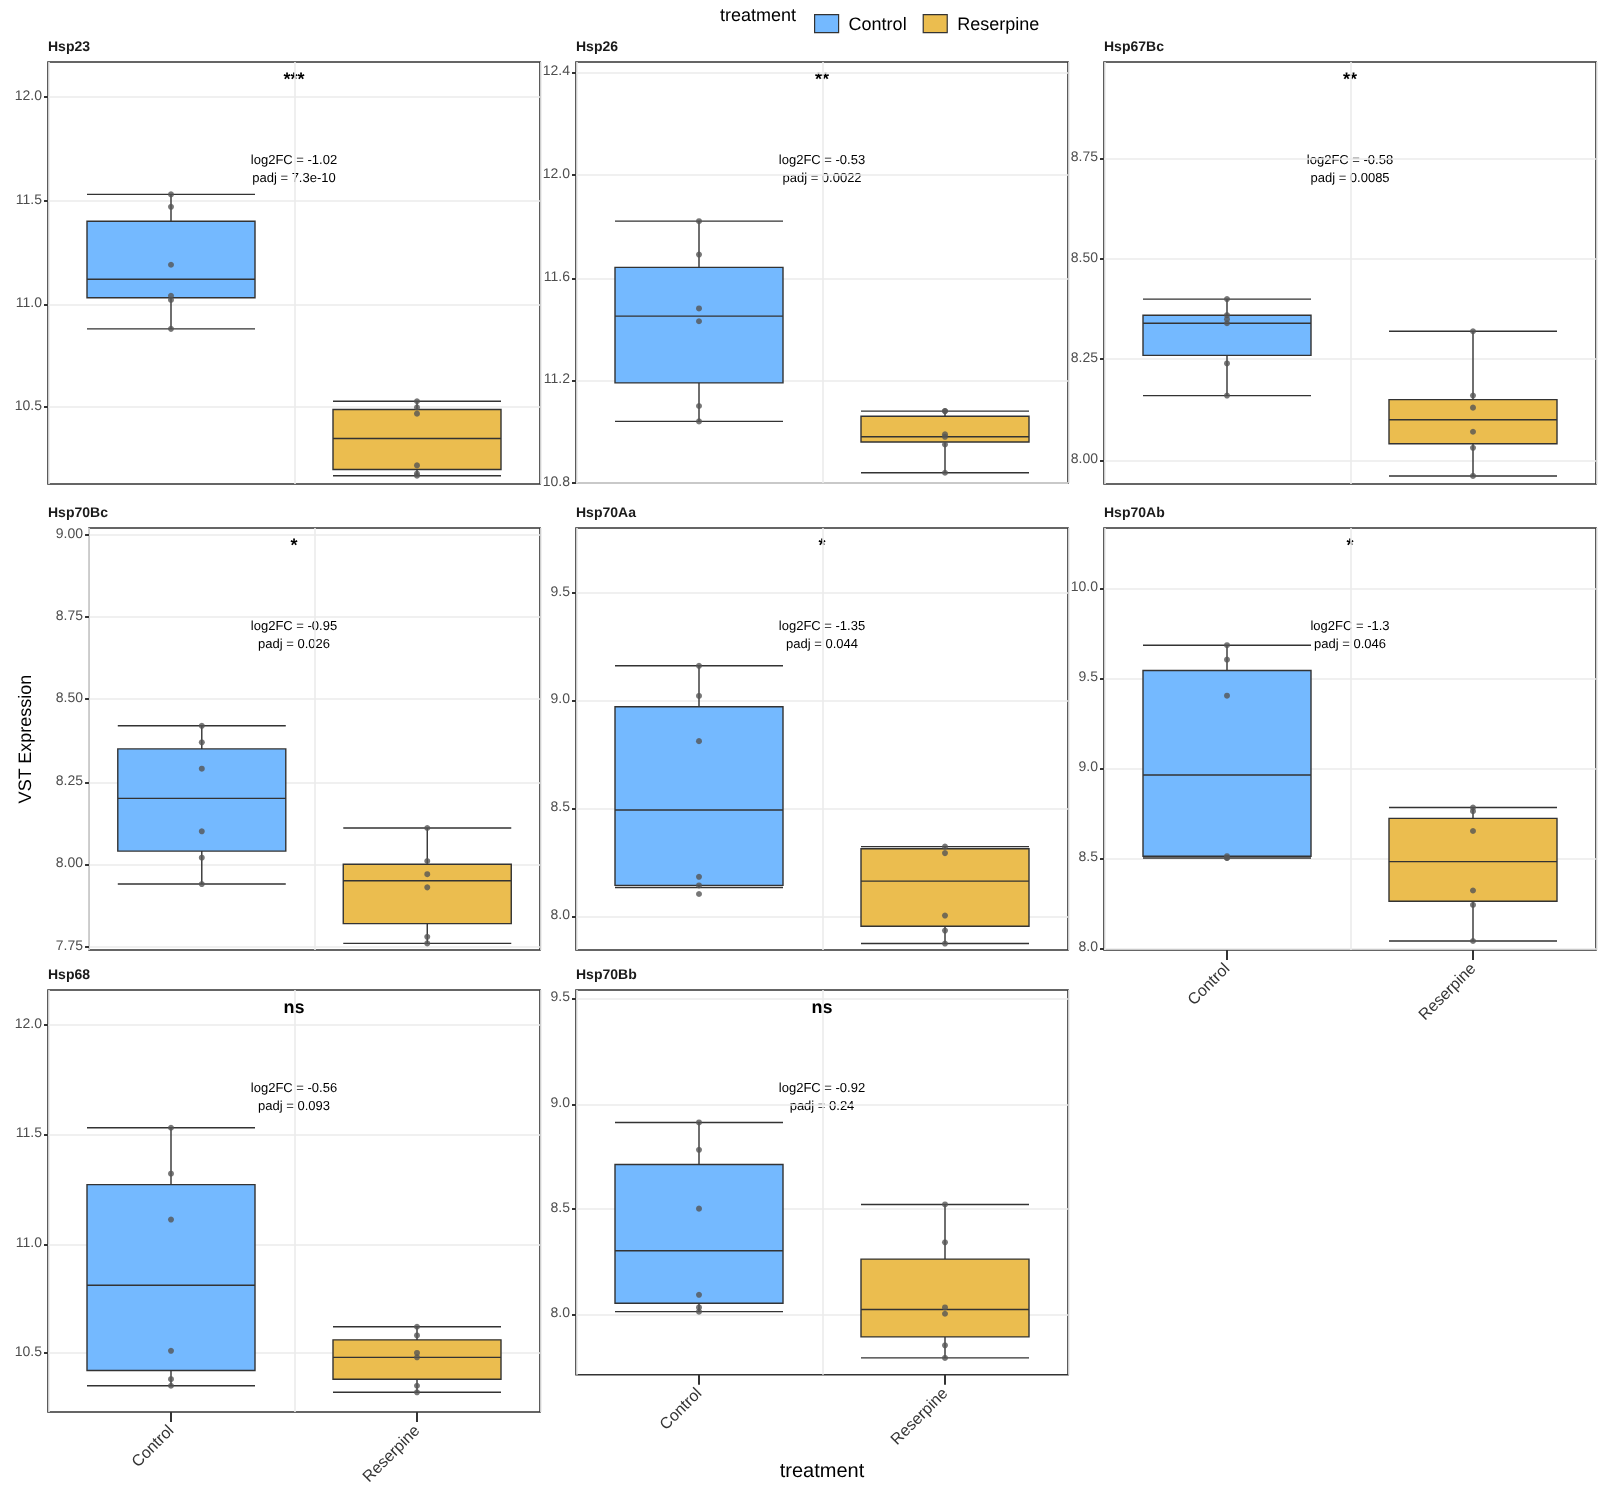 Image resolution: width=1600 pixels, height=1492 pixels. Describe the element at coordinates (758, 15) in the screenshot. I see `legend-title: treatment` at that location.